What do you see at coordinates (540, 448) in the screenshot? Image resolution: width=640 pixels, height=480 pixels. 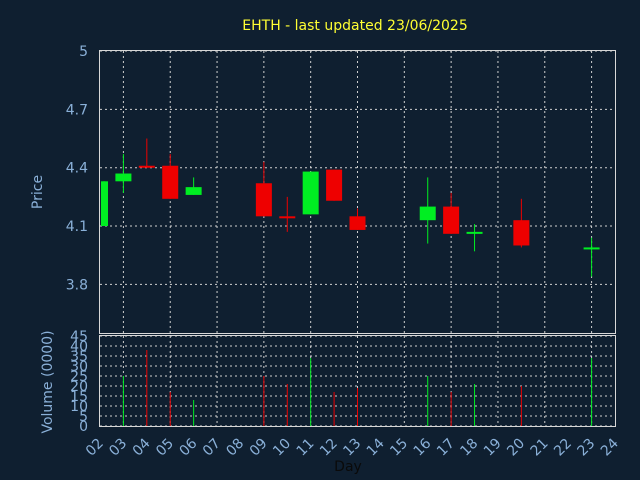 I see `x-tick-label: 21` at bounding box center [540, 448].